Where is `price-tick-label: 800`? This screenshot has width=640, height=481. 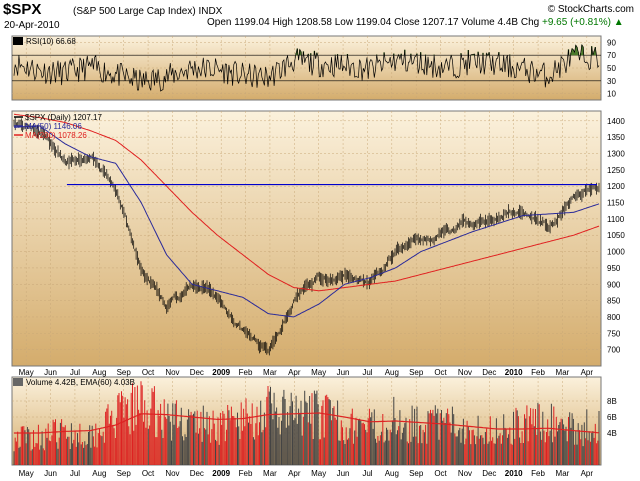
price-tick-label: 800 is located at coordinates (614, 317).